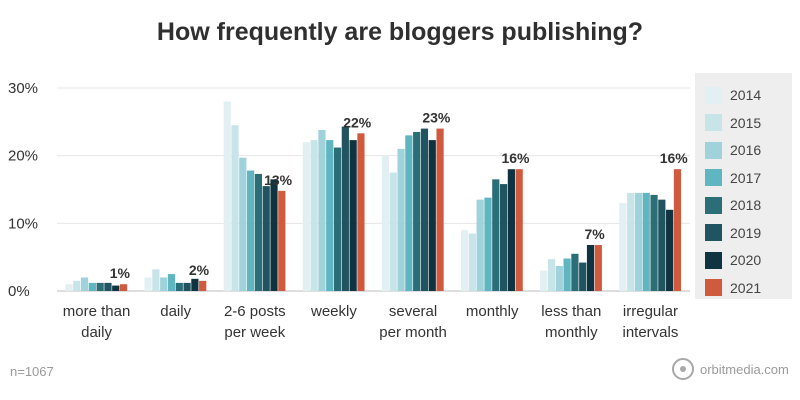  Describe the element at coordinates (199, 270) in the screenshot. I see `data-label: 2%` at that location.